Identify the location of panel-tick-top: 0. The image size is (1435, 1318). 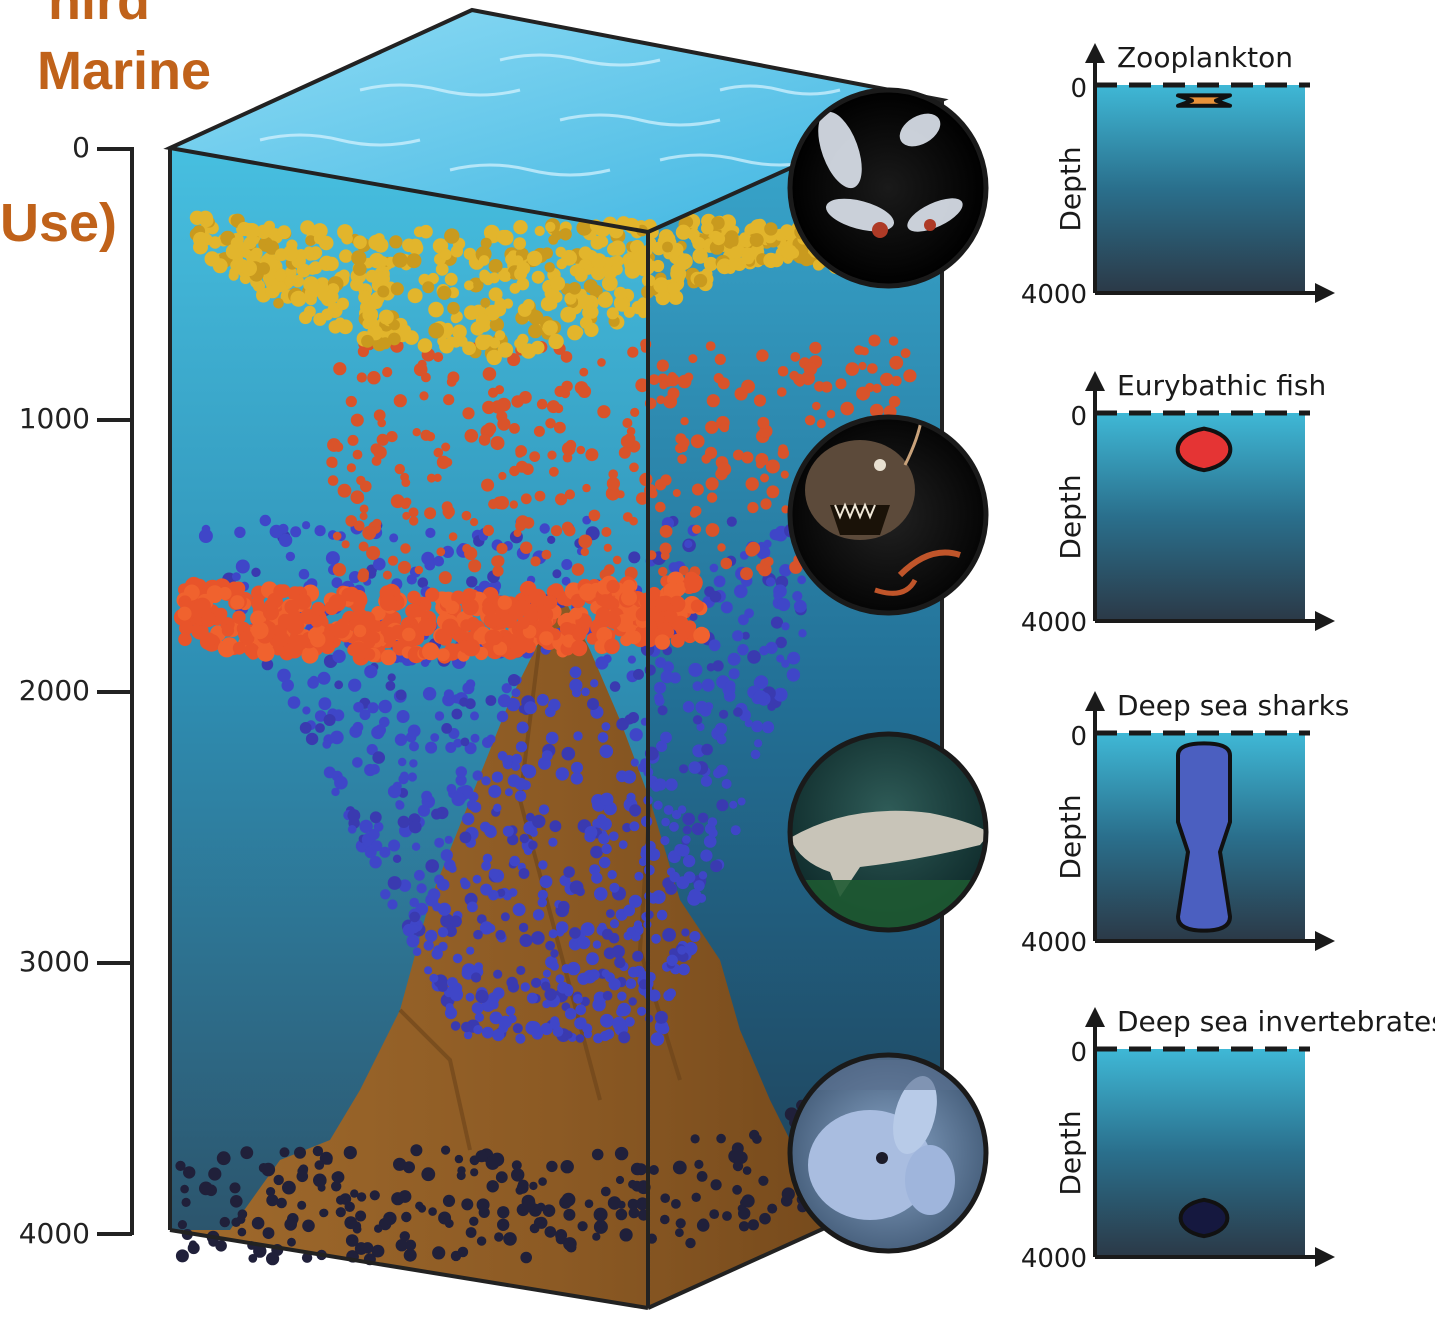
(1078, 737).